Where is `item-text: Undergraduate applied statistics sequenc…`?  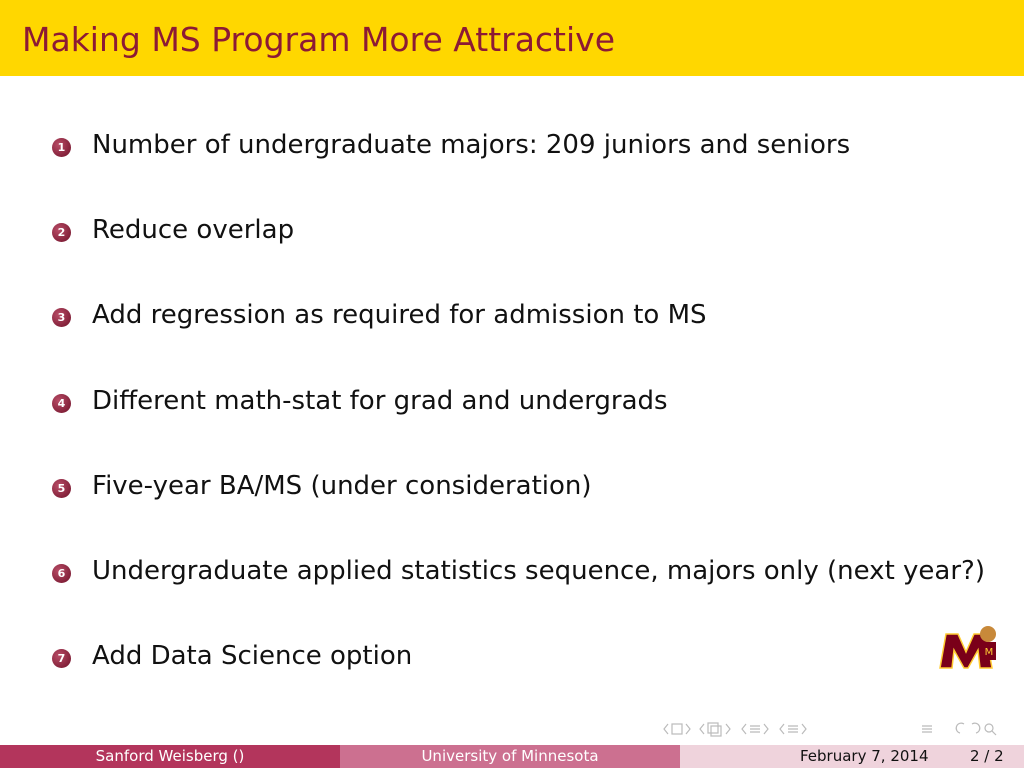 item-text: Undergraduate applied statistics sequenc… is located at coordinates (538, 571).